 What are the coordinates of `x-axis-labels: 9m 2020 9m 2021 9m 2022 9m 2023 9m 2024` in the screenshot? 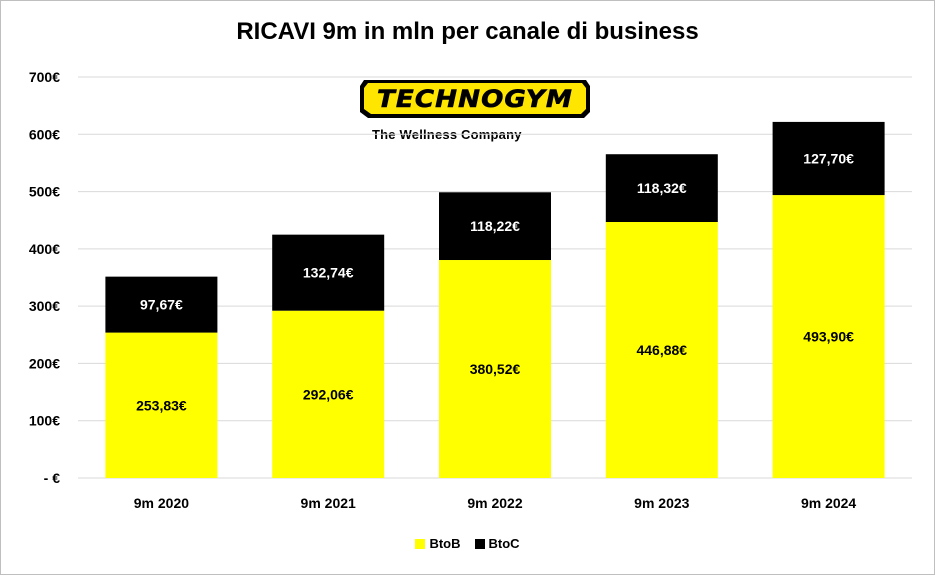 It's located at (495, 503).